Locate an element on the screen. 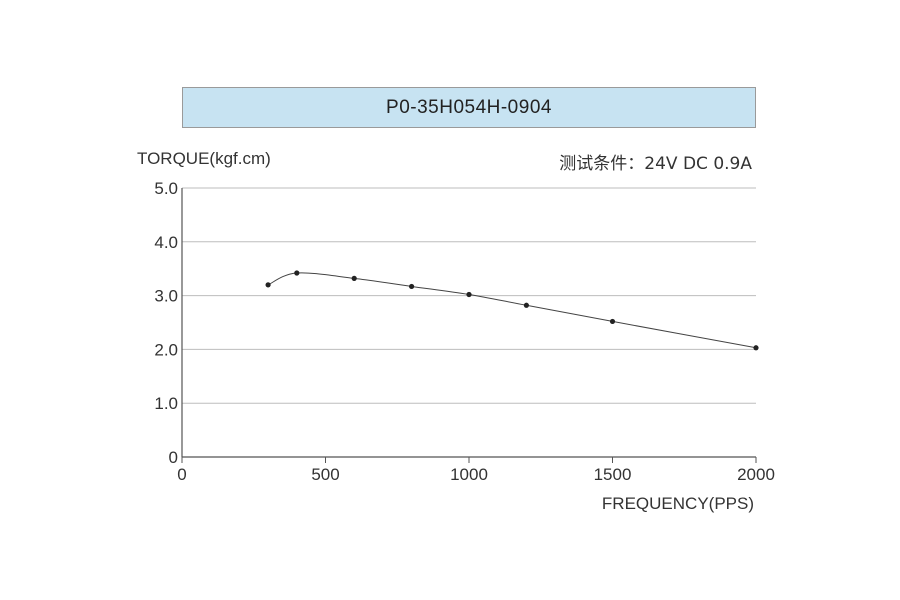 The height and width of the screenshot is (600, 900). y-tick-label: 5.0 is located at coordinates (166, 188).